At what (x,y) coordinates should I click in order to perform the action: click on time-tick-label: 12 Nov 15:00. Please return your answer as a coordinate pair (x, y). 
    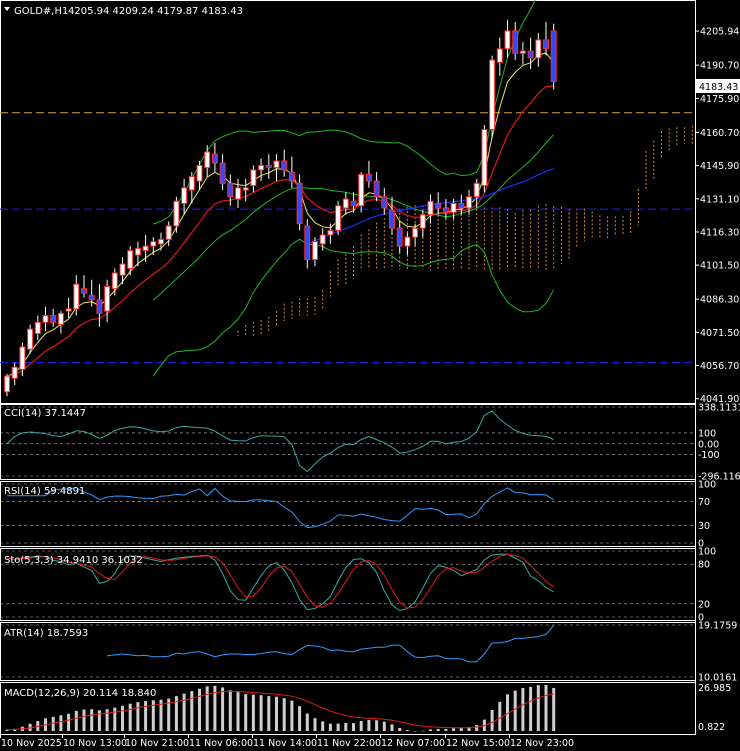
    Looking at the image, I should click on (478, 743).